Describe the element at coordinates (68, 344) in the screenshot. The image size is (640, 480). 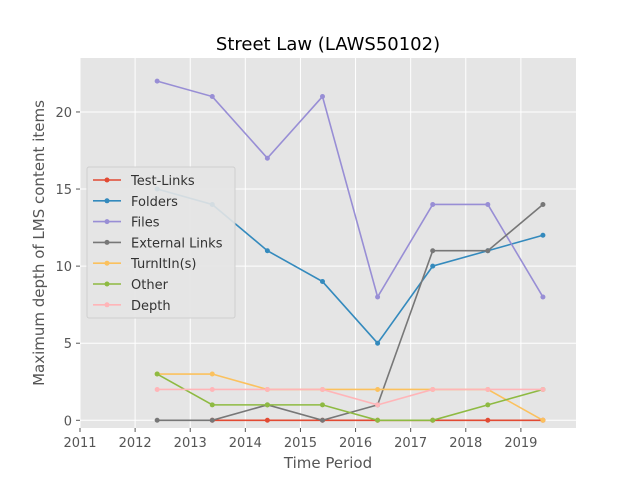
I see `y-tick-label: 5` at that location.